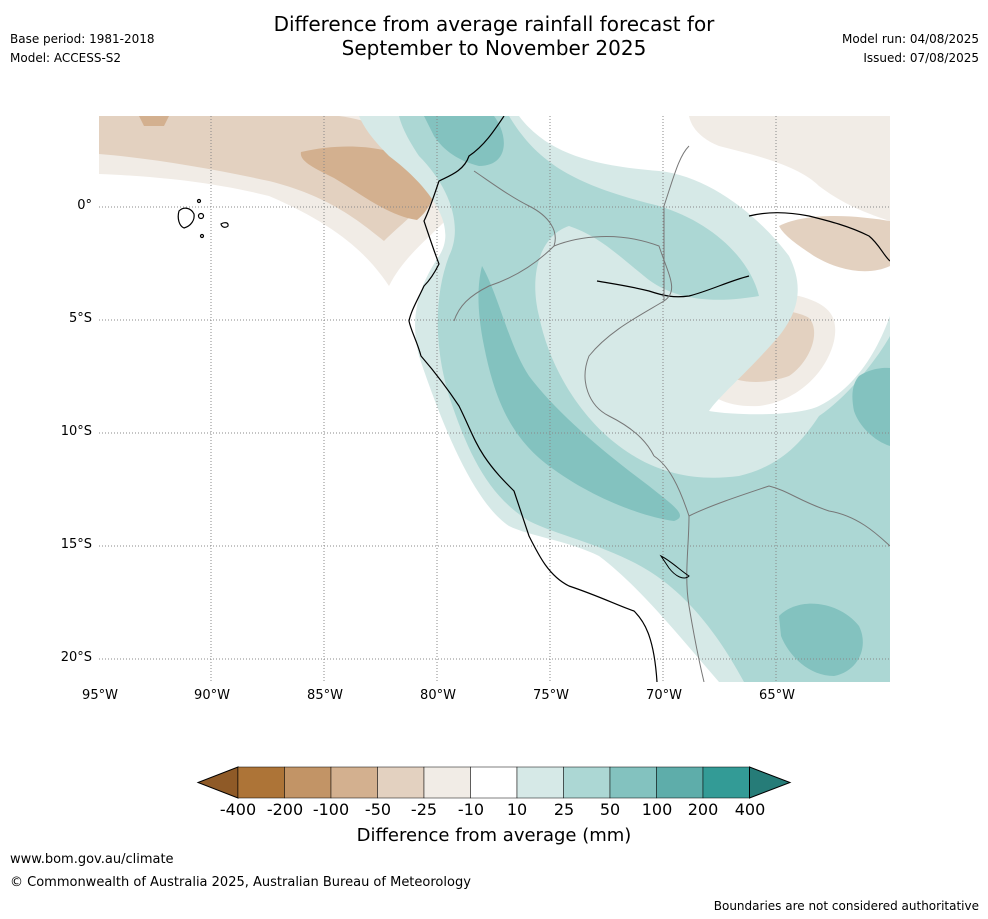 The image size is (988, 919). I want to click on meta-right: Model run: 04/08/2025 Issued: 07/08/2025, so click(910, 49).